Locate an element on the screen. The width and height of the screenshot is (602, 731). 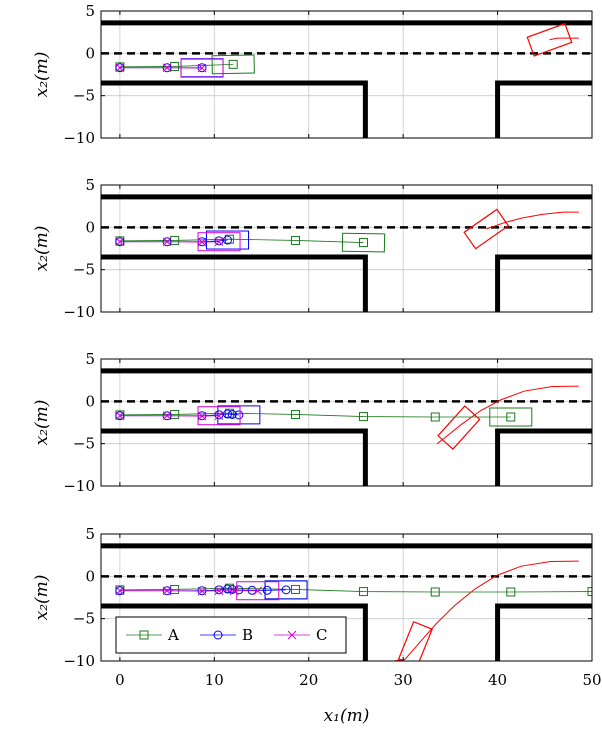
x-tick-label: 10 is located at coordinates (214, 680).